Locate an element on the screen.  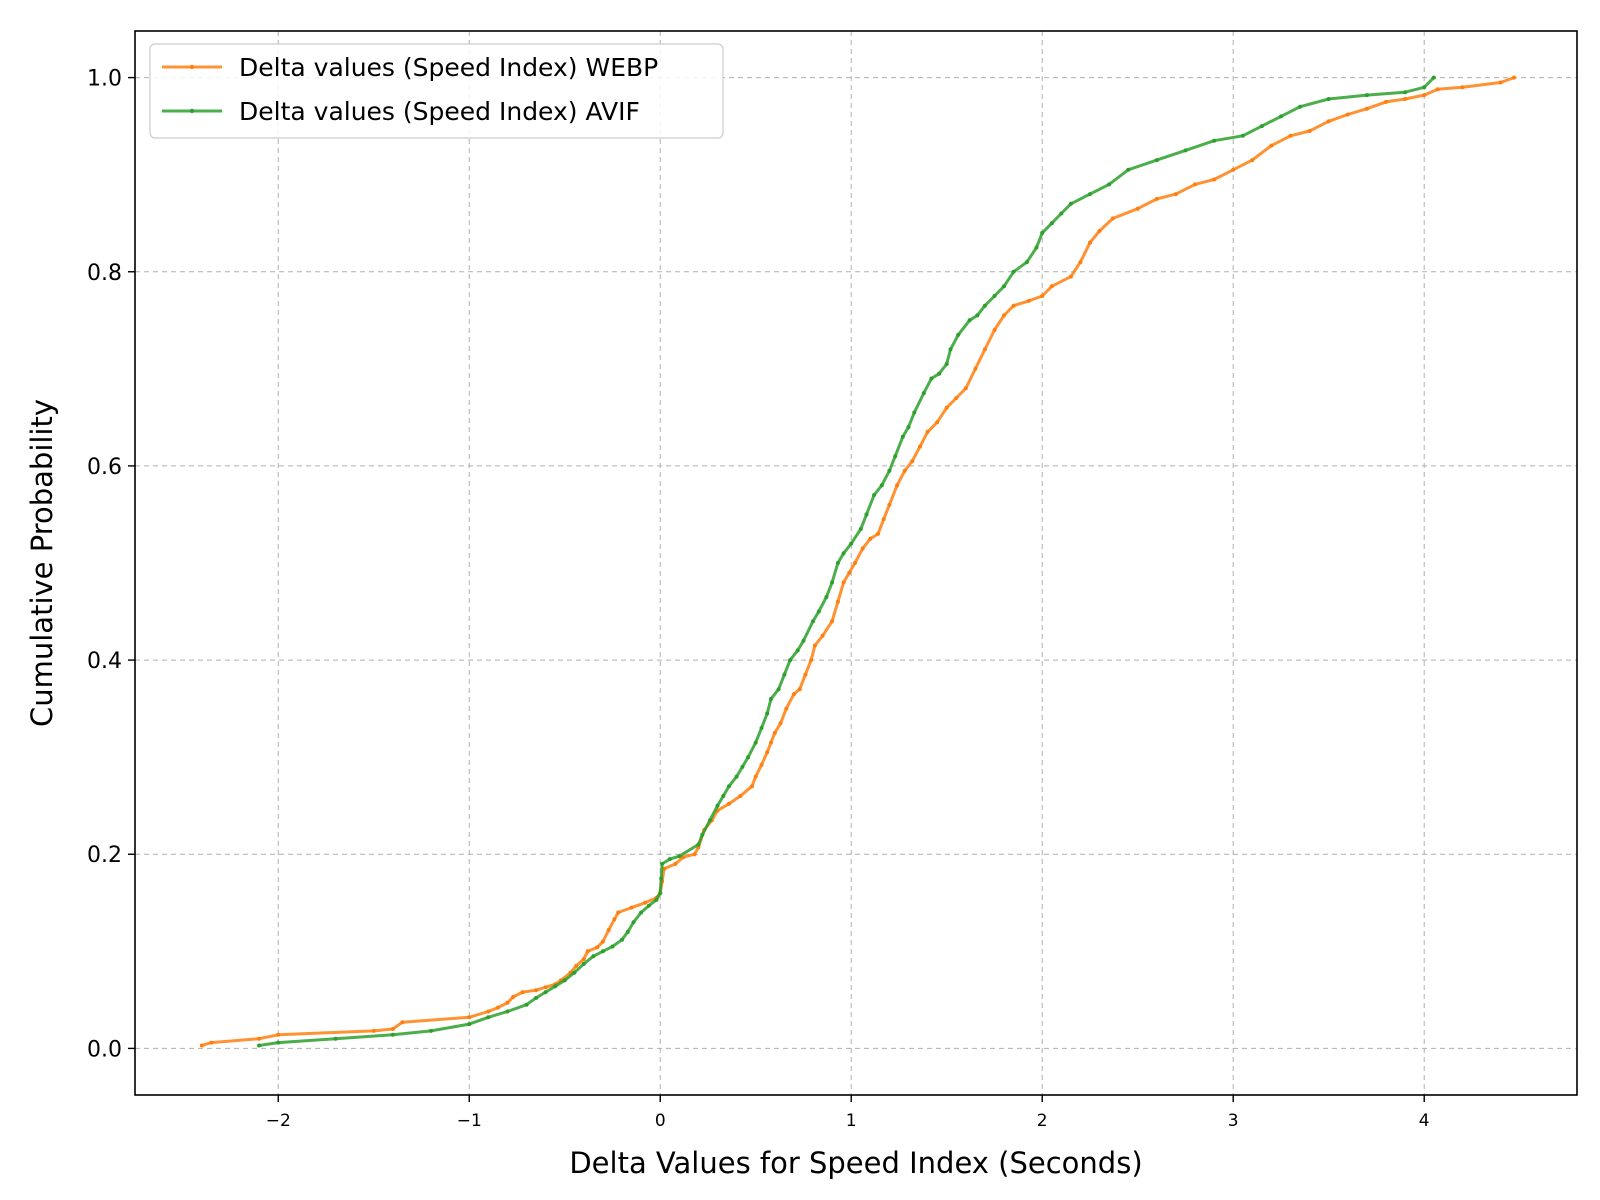
y-tick-label: 0.4 is located at coordinates (104, 661).